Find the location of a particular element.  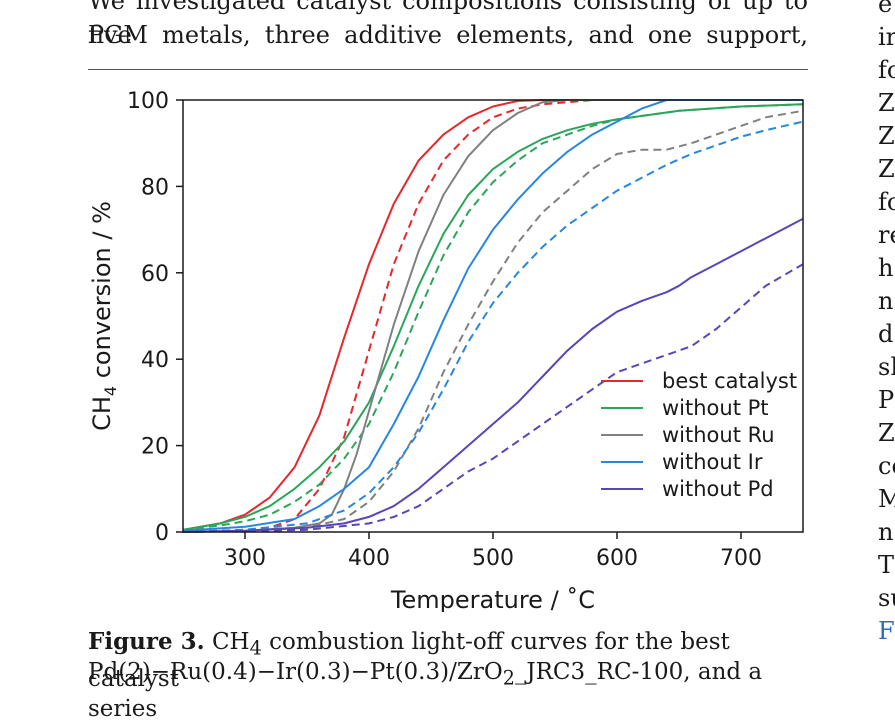

caption-text: CH is located at coordinates (230, 642).